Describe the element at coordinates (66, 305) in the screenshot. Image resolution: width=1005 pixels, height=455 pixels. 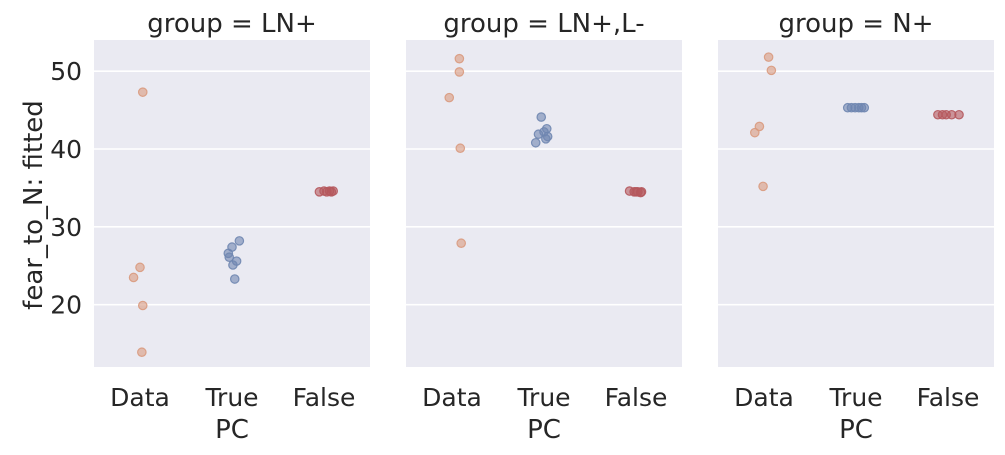
I see `y-tick-label: 20` at that location.